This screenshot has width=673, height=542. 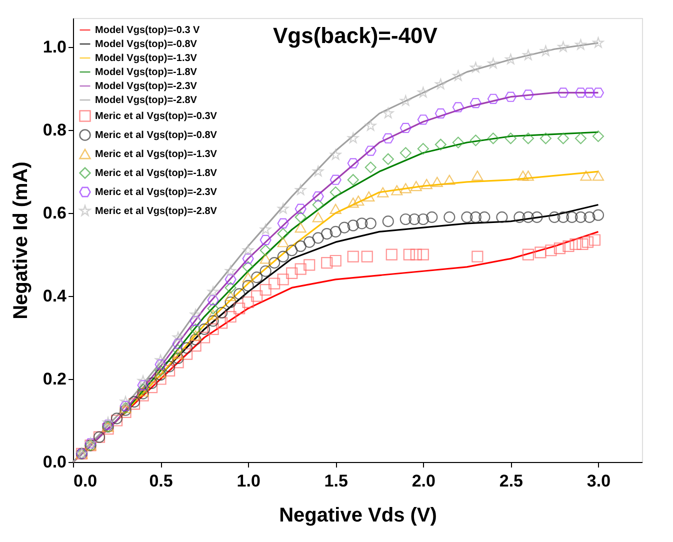 What do you see at coordinates (147, 30) in the screenshot?
I see `legend-label: Model Vgs(top)=-0.3 V` at bounding box center [147, 30].